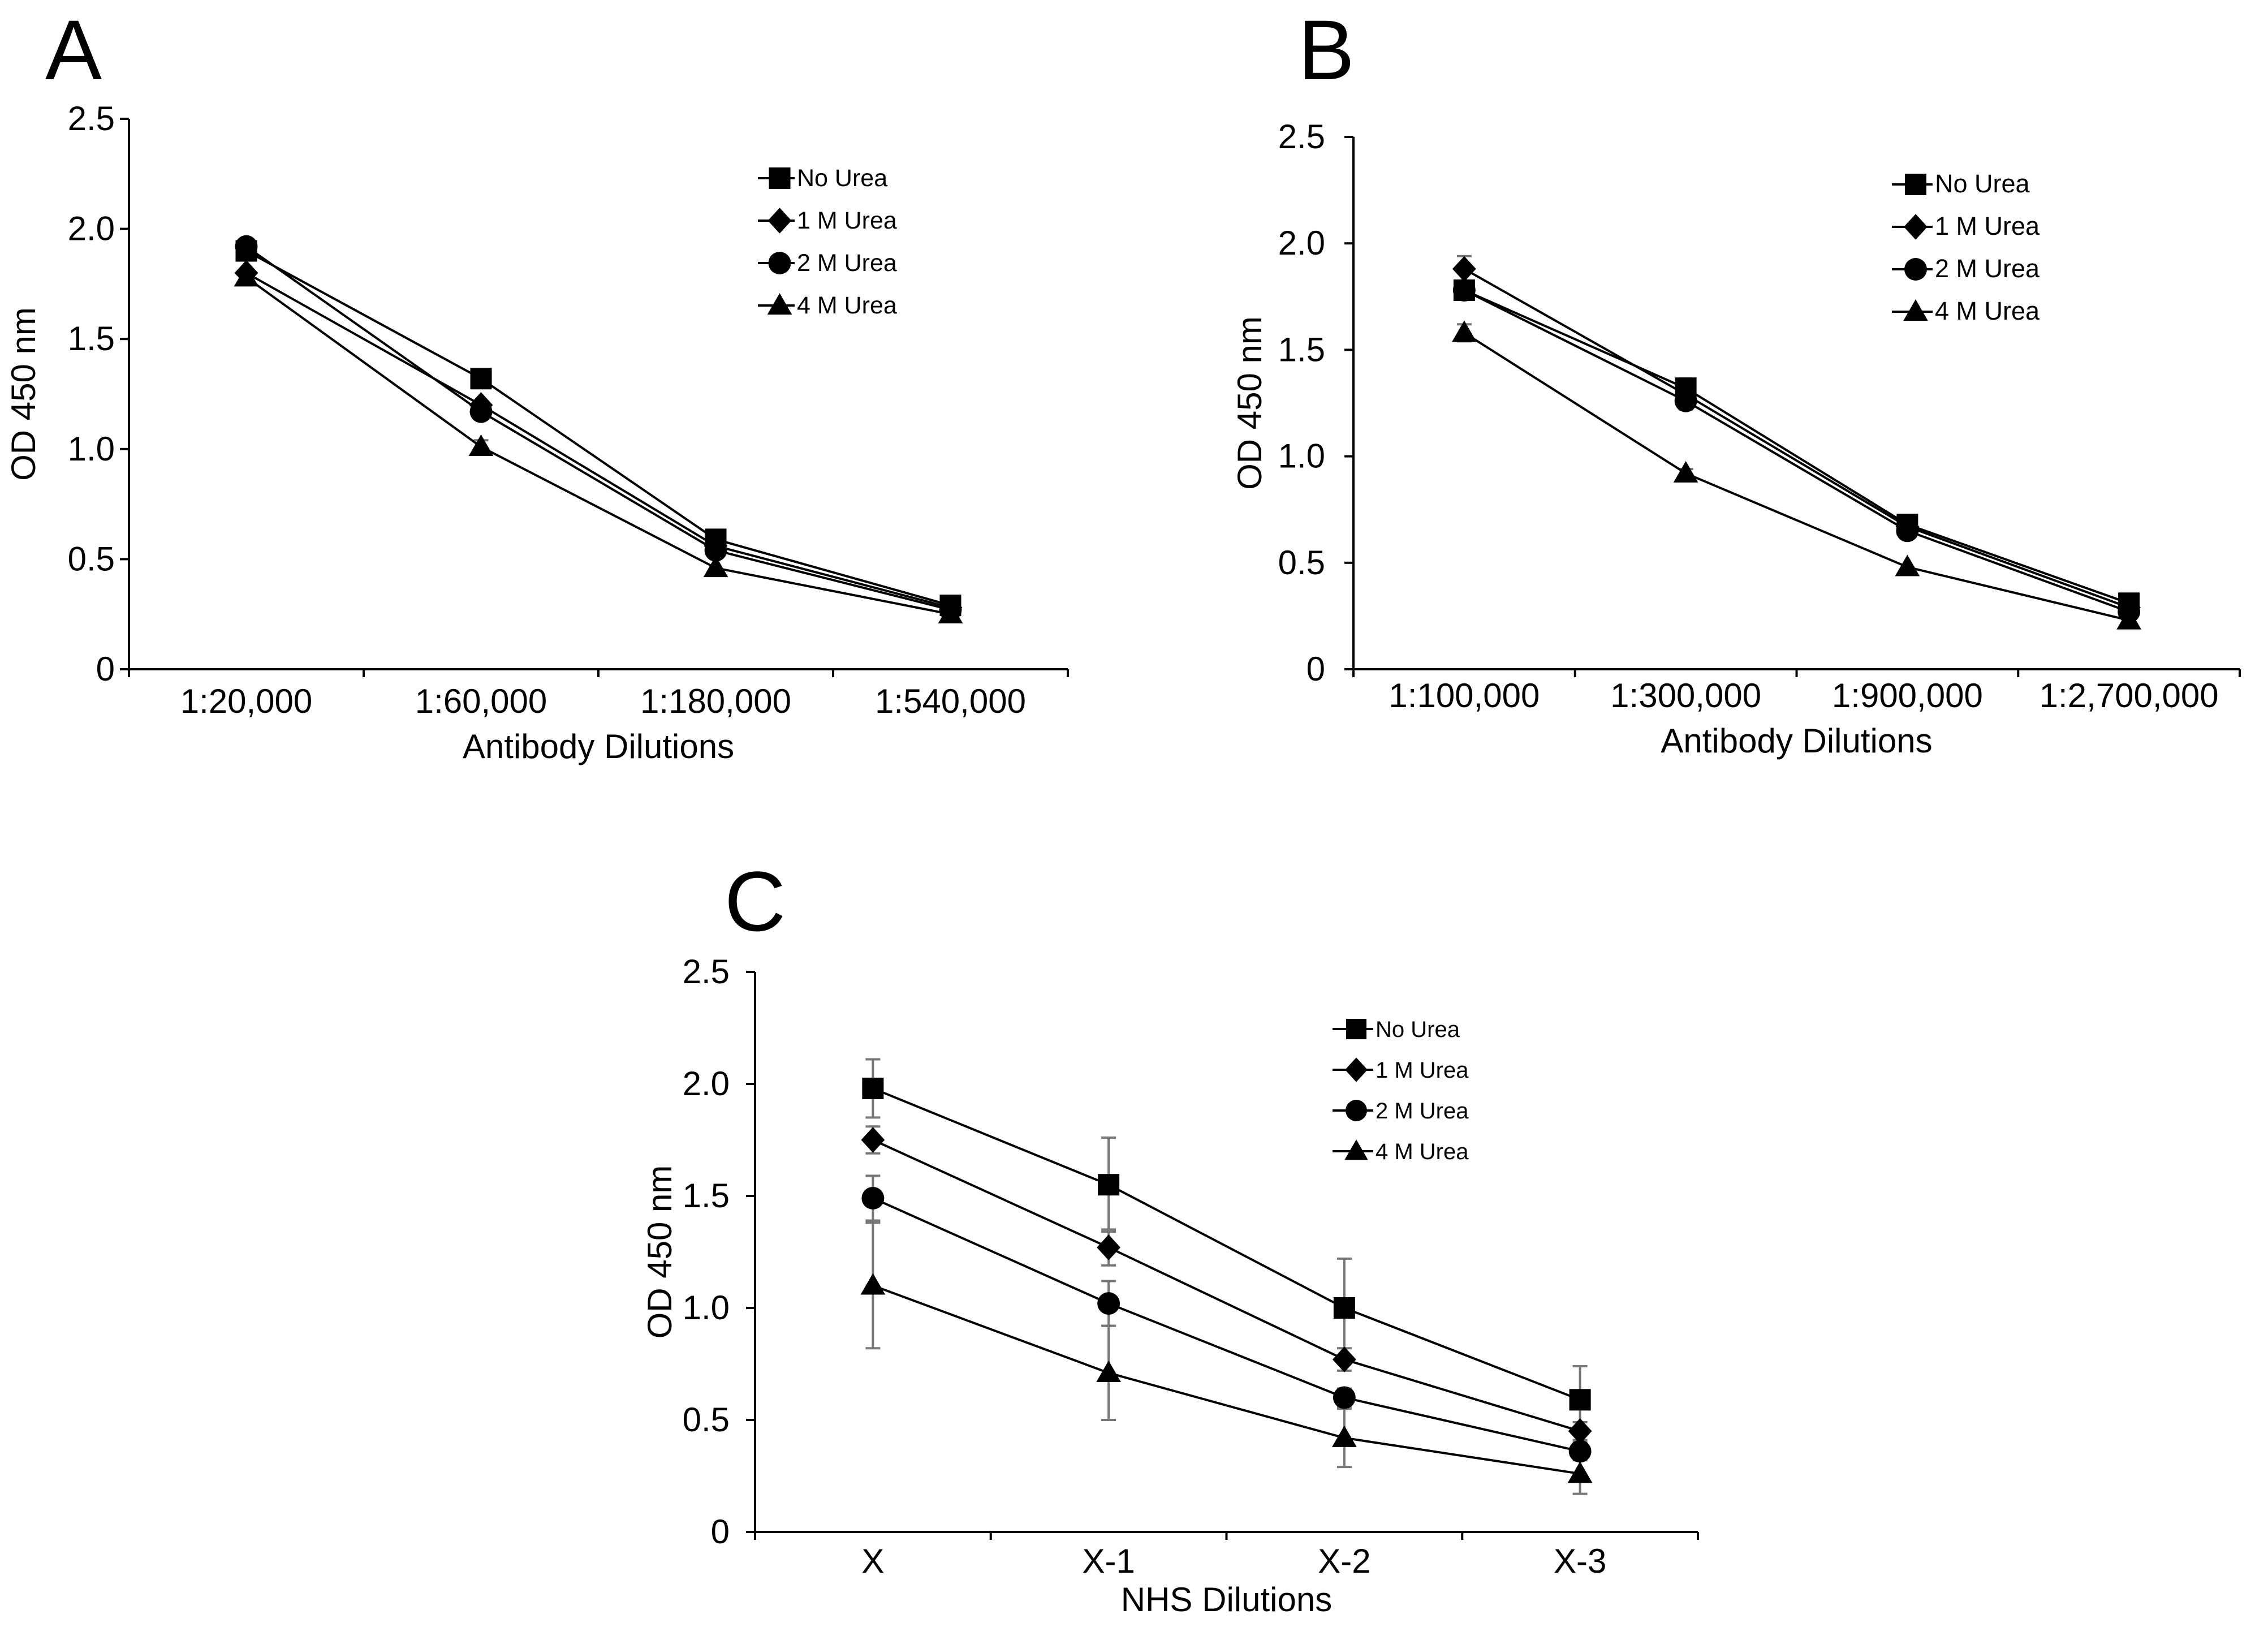 The image size is (2268, 1627). Describe the element at coordinates (2129, 695) in the screenshot. I see `x-tick-label: 1:2,700,000` at that location.